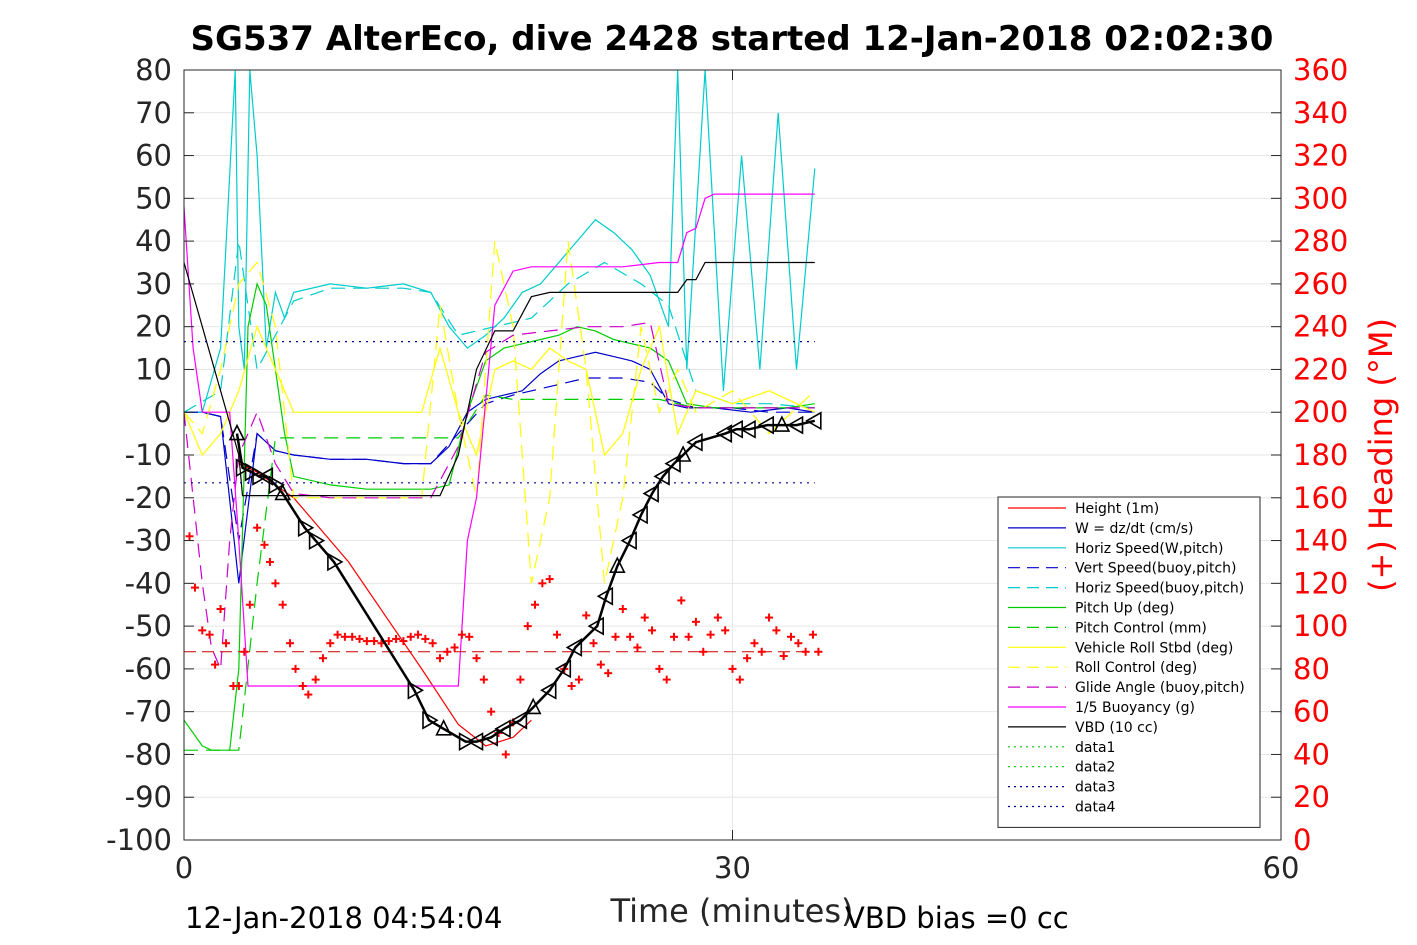 The width and height of the screenshot is (1417, 945). I want to click on y-tick-label-right: 120, so click(1320, 583).